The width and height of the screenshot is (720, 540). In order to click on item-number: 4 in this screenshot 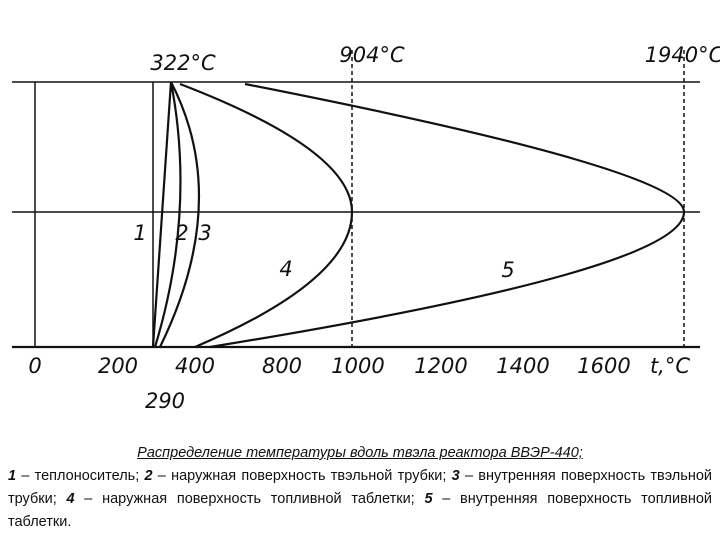, I will do `click(70, 499)`.